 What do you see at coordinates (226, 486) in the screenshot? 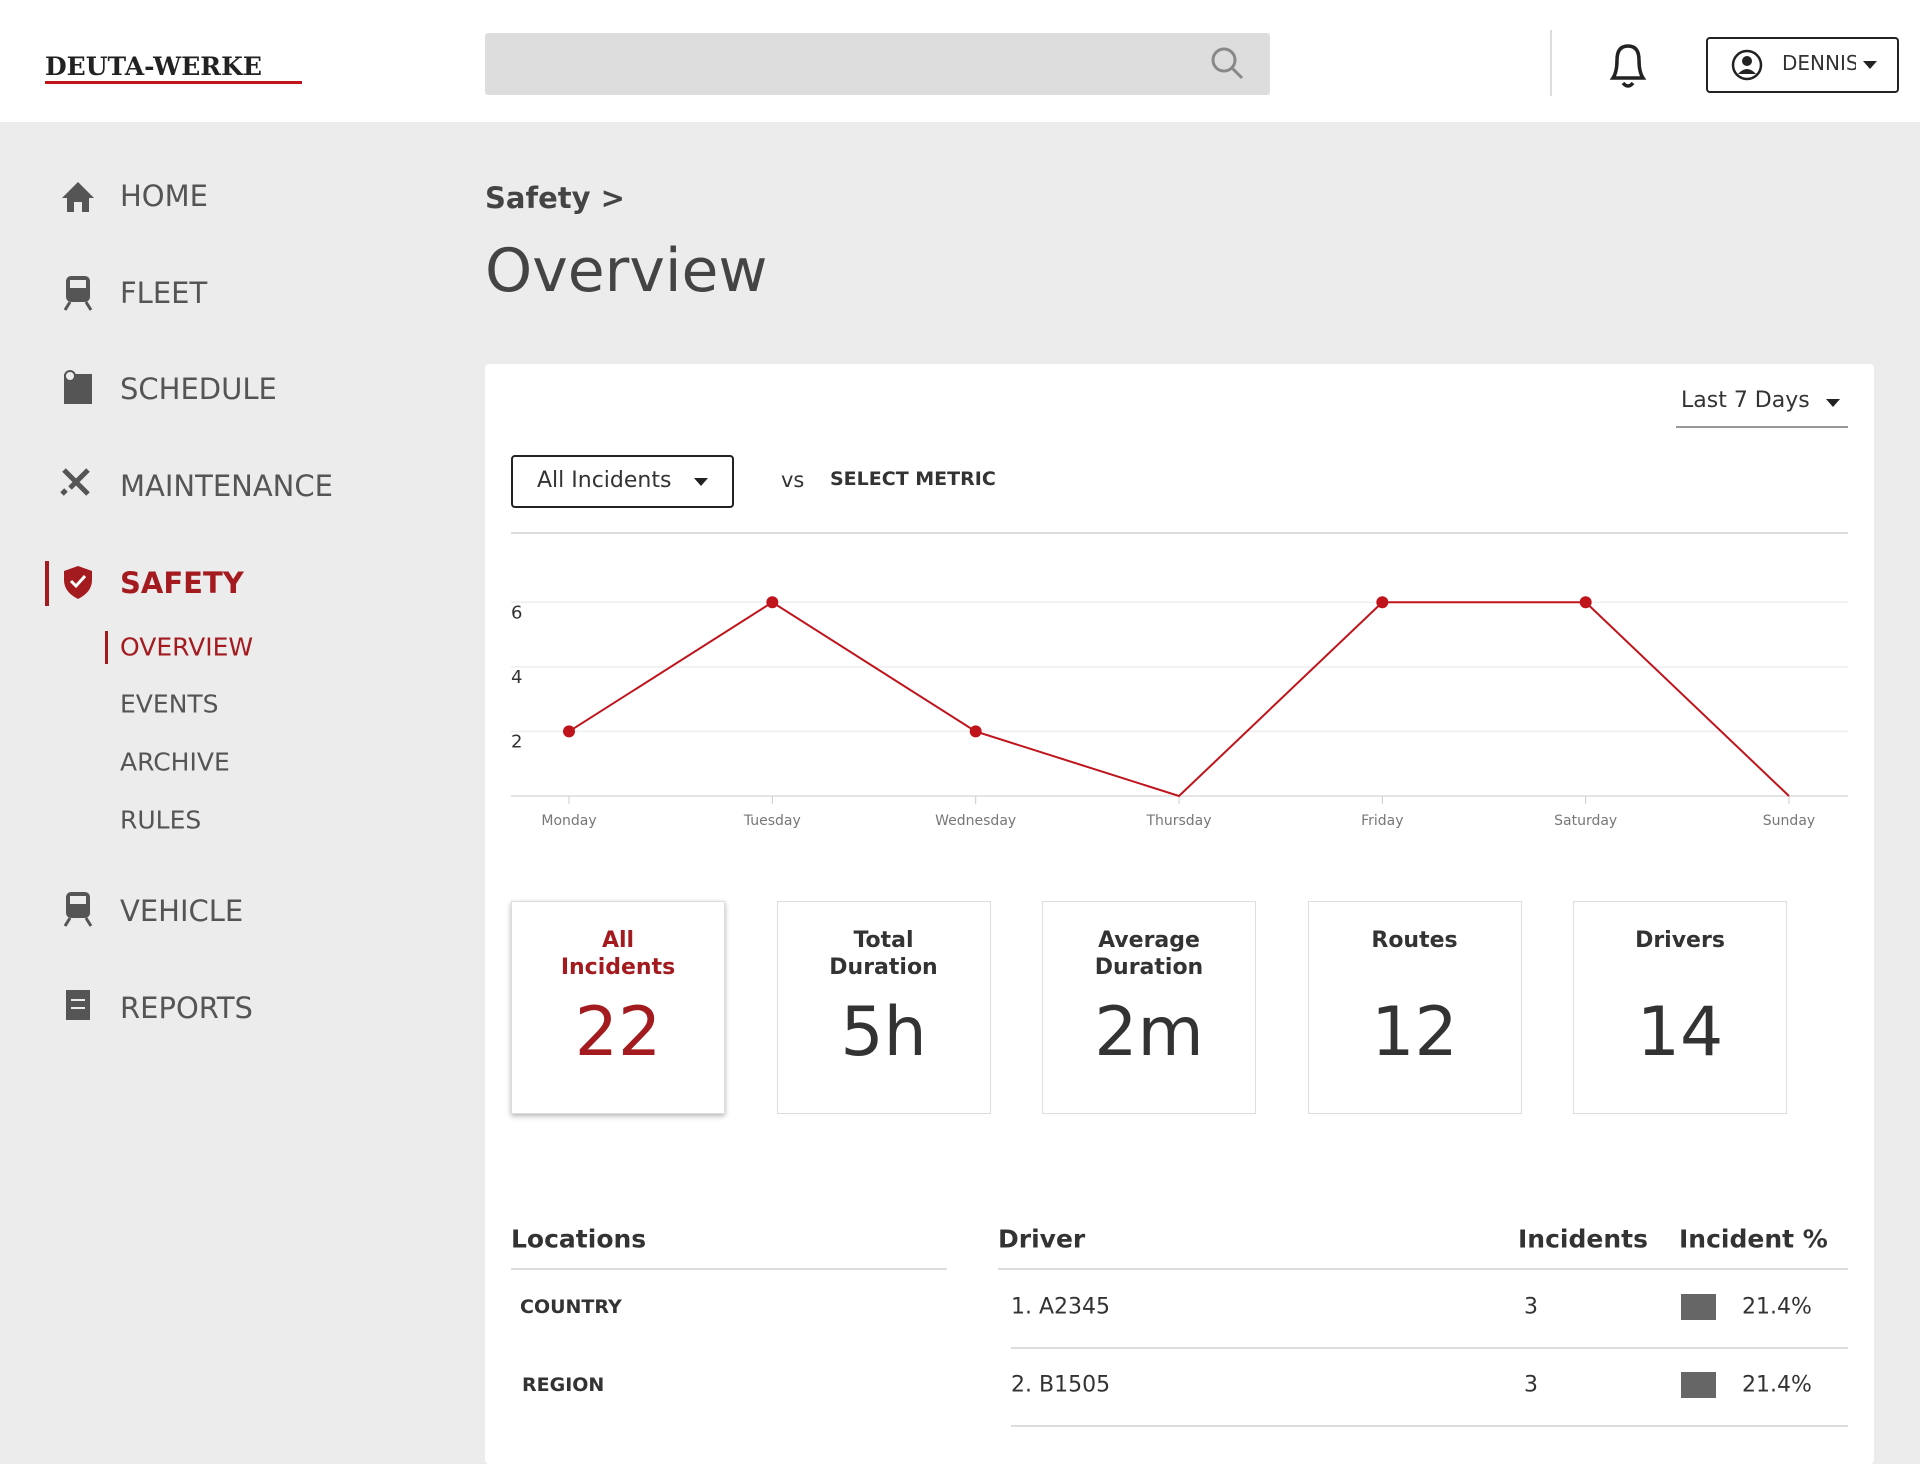
I see `nav-maintenance: MAINTENANCE` at bounding box center [226, 486].